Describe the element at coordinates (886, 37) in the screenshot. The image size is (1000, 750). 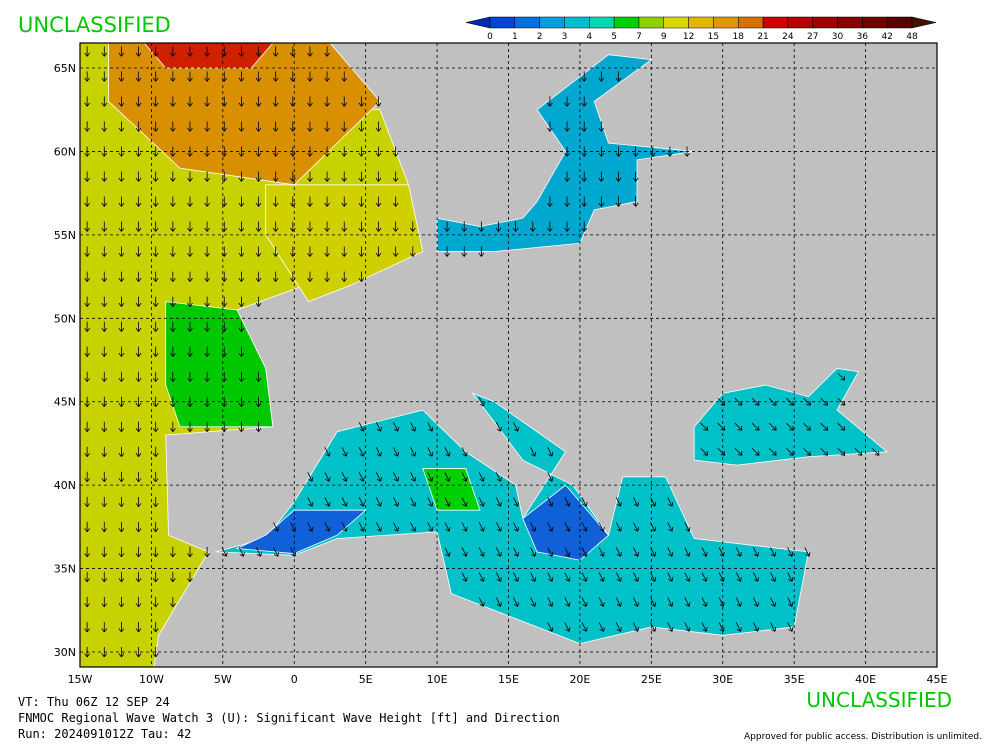
I see `colorbar-label: 42` at that location.